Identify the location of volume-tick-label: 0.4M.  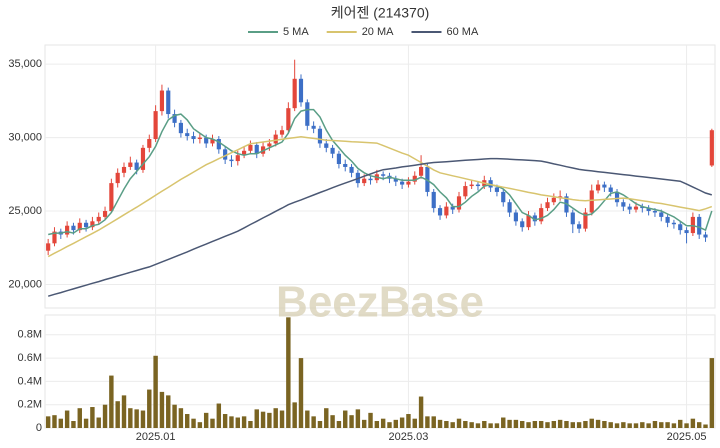
(30, 381).